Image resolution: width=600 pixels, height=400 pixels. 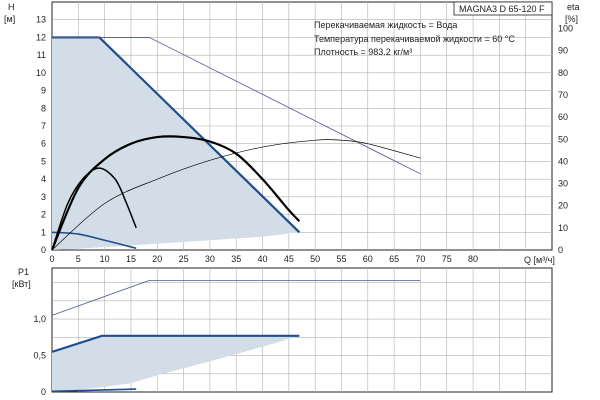 What do you see at coordinates (9, 19) in the screenshot?
I see `y-axis-unit: [м]` at bounding box center [9, 19].